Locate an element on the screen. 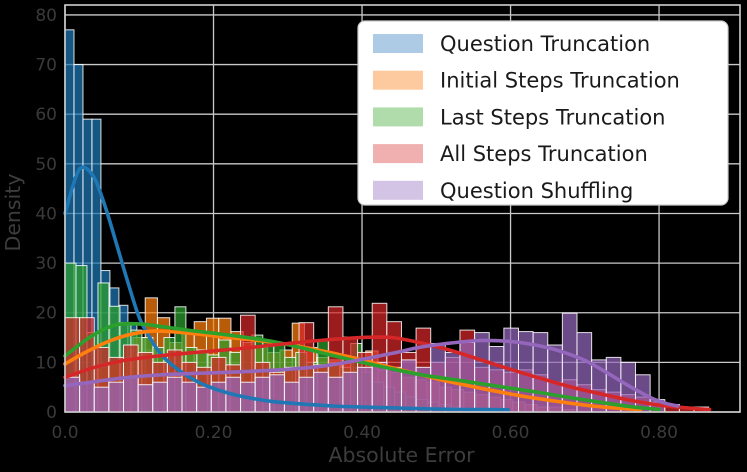  legend-label: Question Truncation is located at coordinates (545, 44).